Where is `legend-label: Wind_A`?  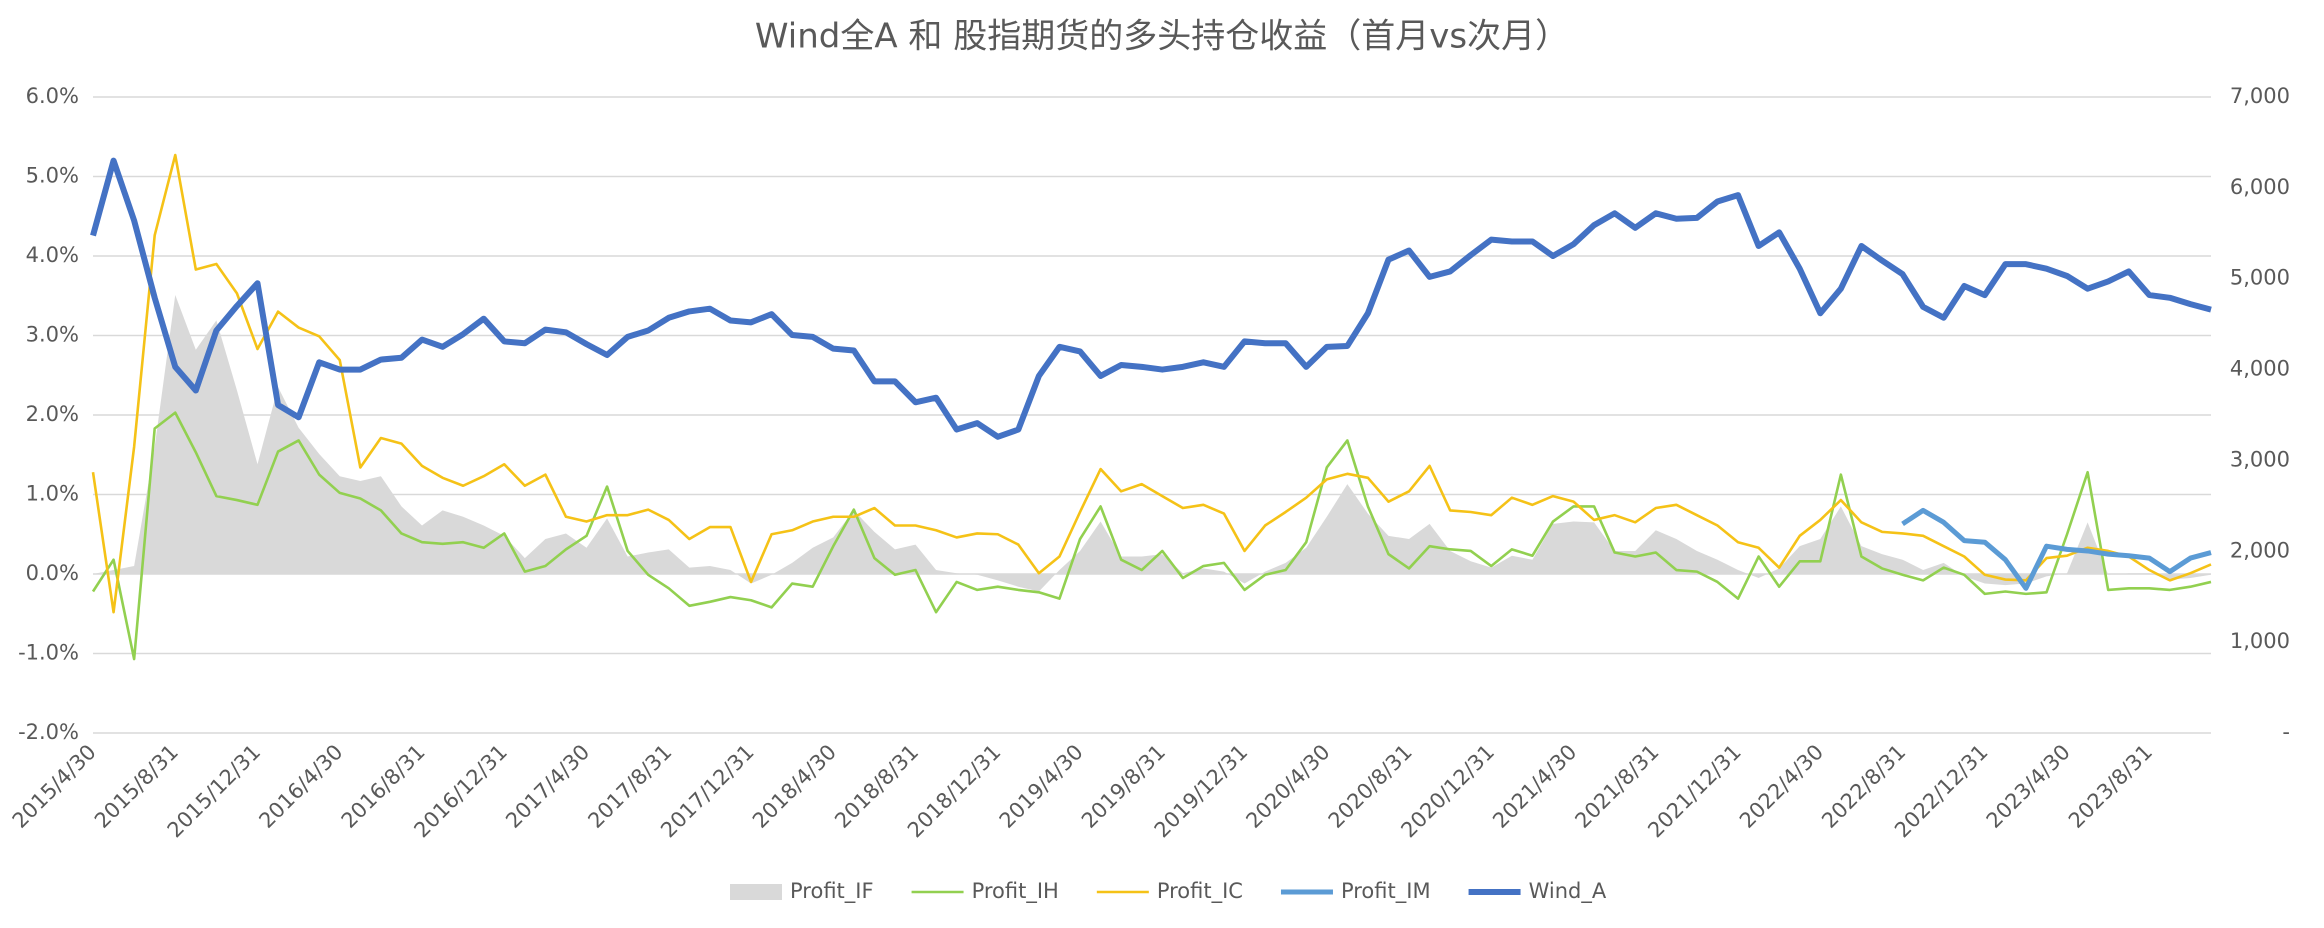
legend-label: Wind_A is located at coordinates (1568, 891).